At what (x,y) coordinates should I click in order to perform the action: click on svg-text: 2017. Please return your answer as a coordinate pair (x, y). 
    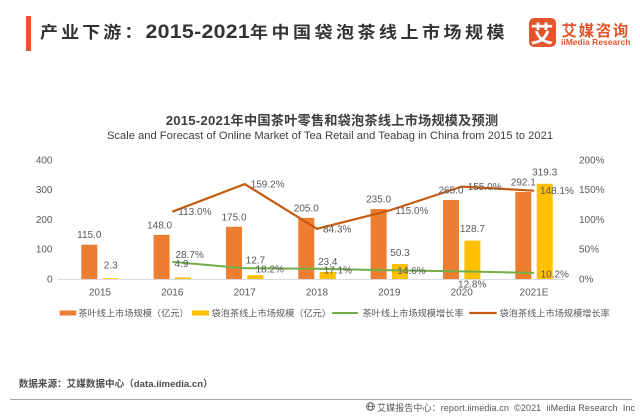
    Looking at the image, I should click on (245, 291).